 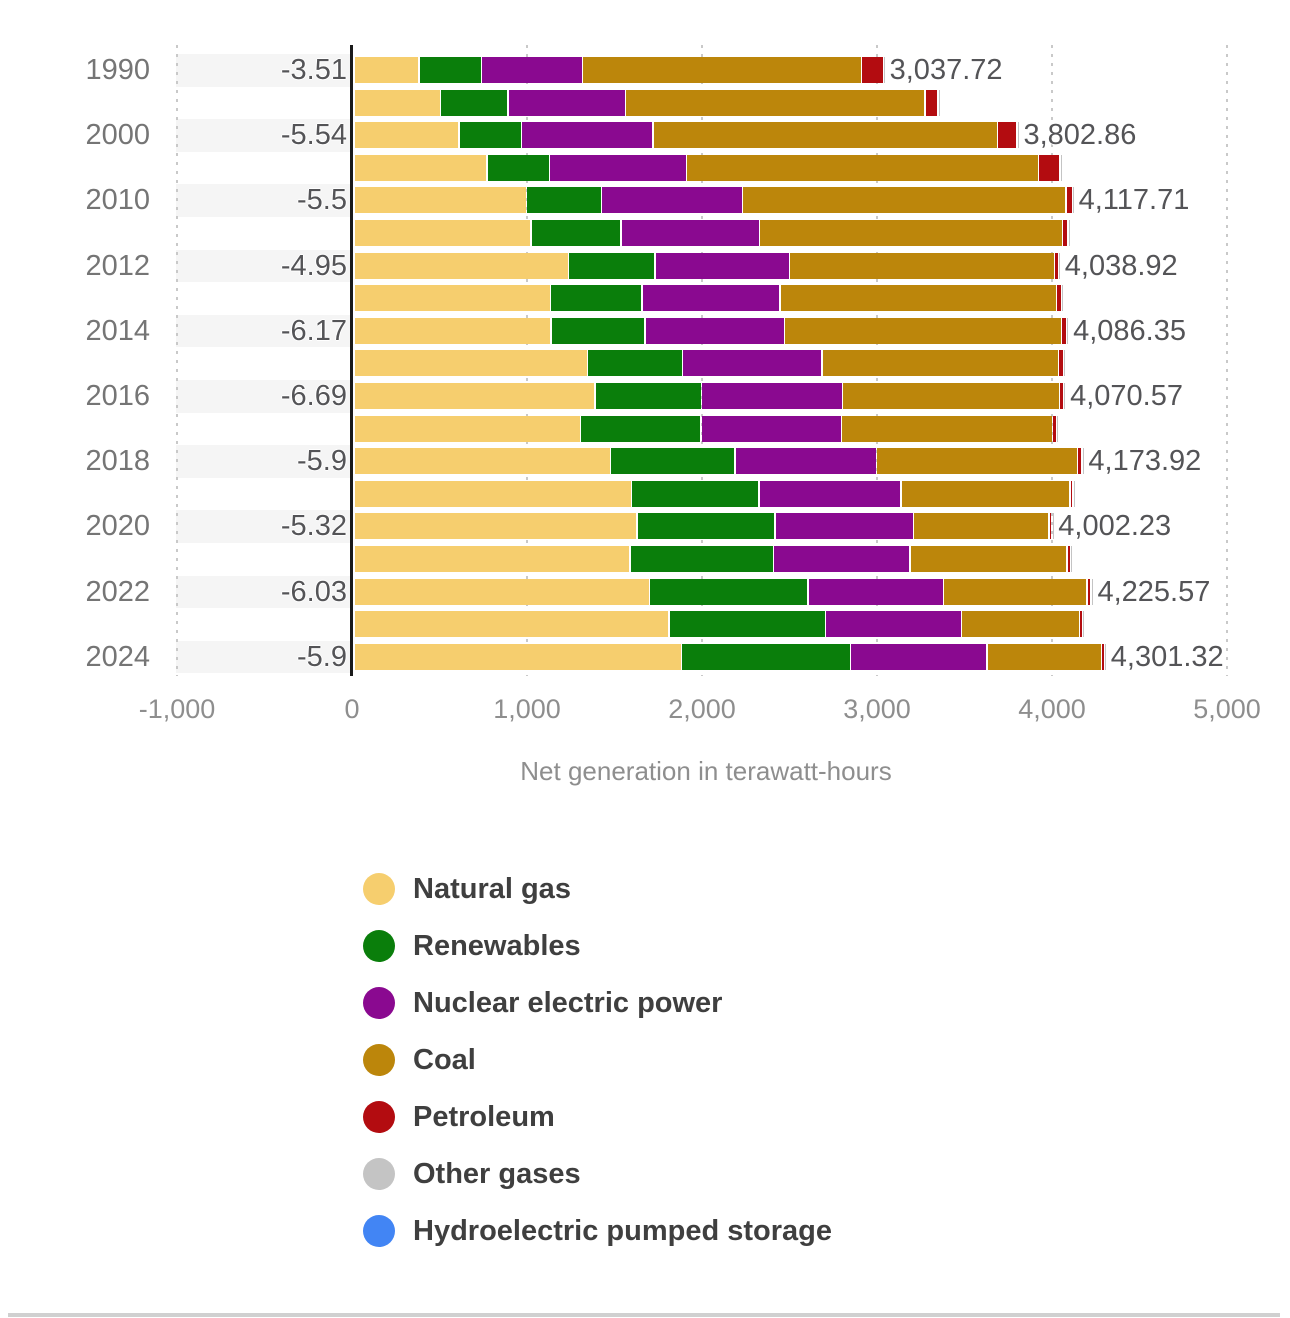 What do you see at coordinates (587, 135) in the screenshot?
I see `bar-2000-nuclear-electric-power` at bounding box center [587, 135].